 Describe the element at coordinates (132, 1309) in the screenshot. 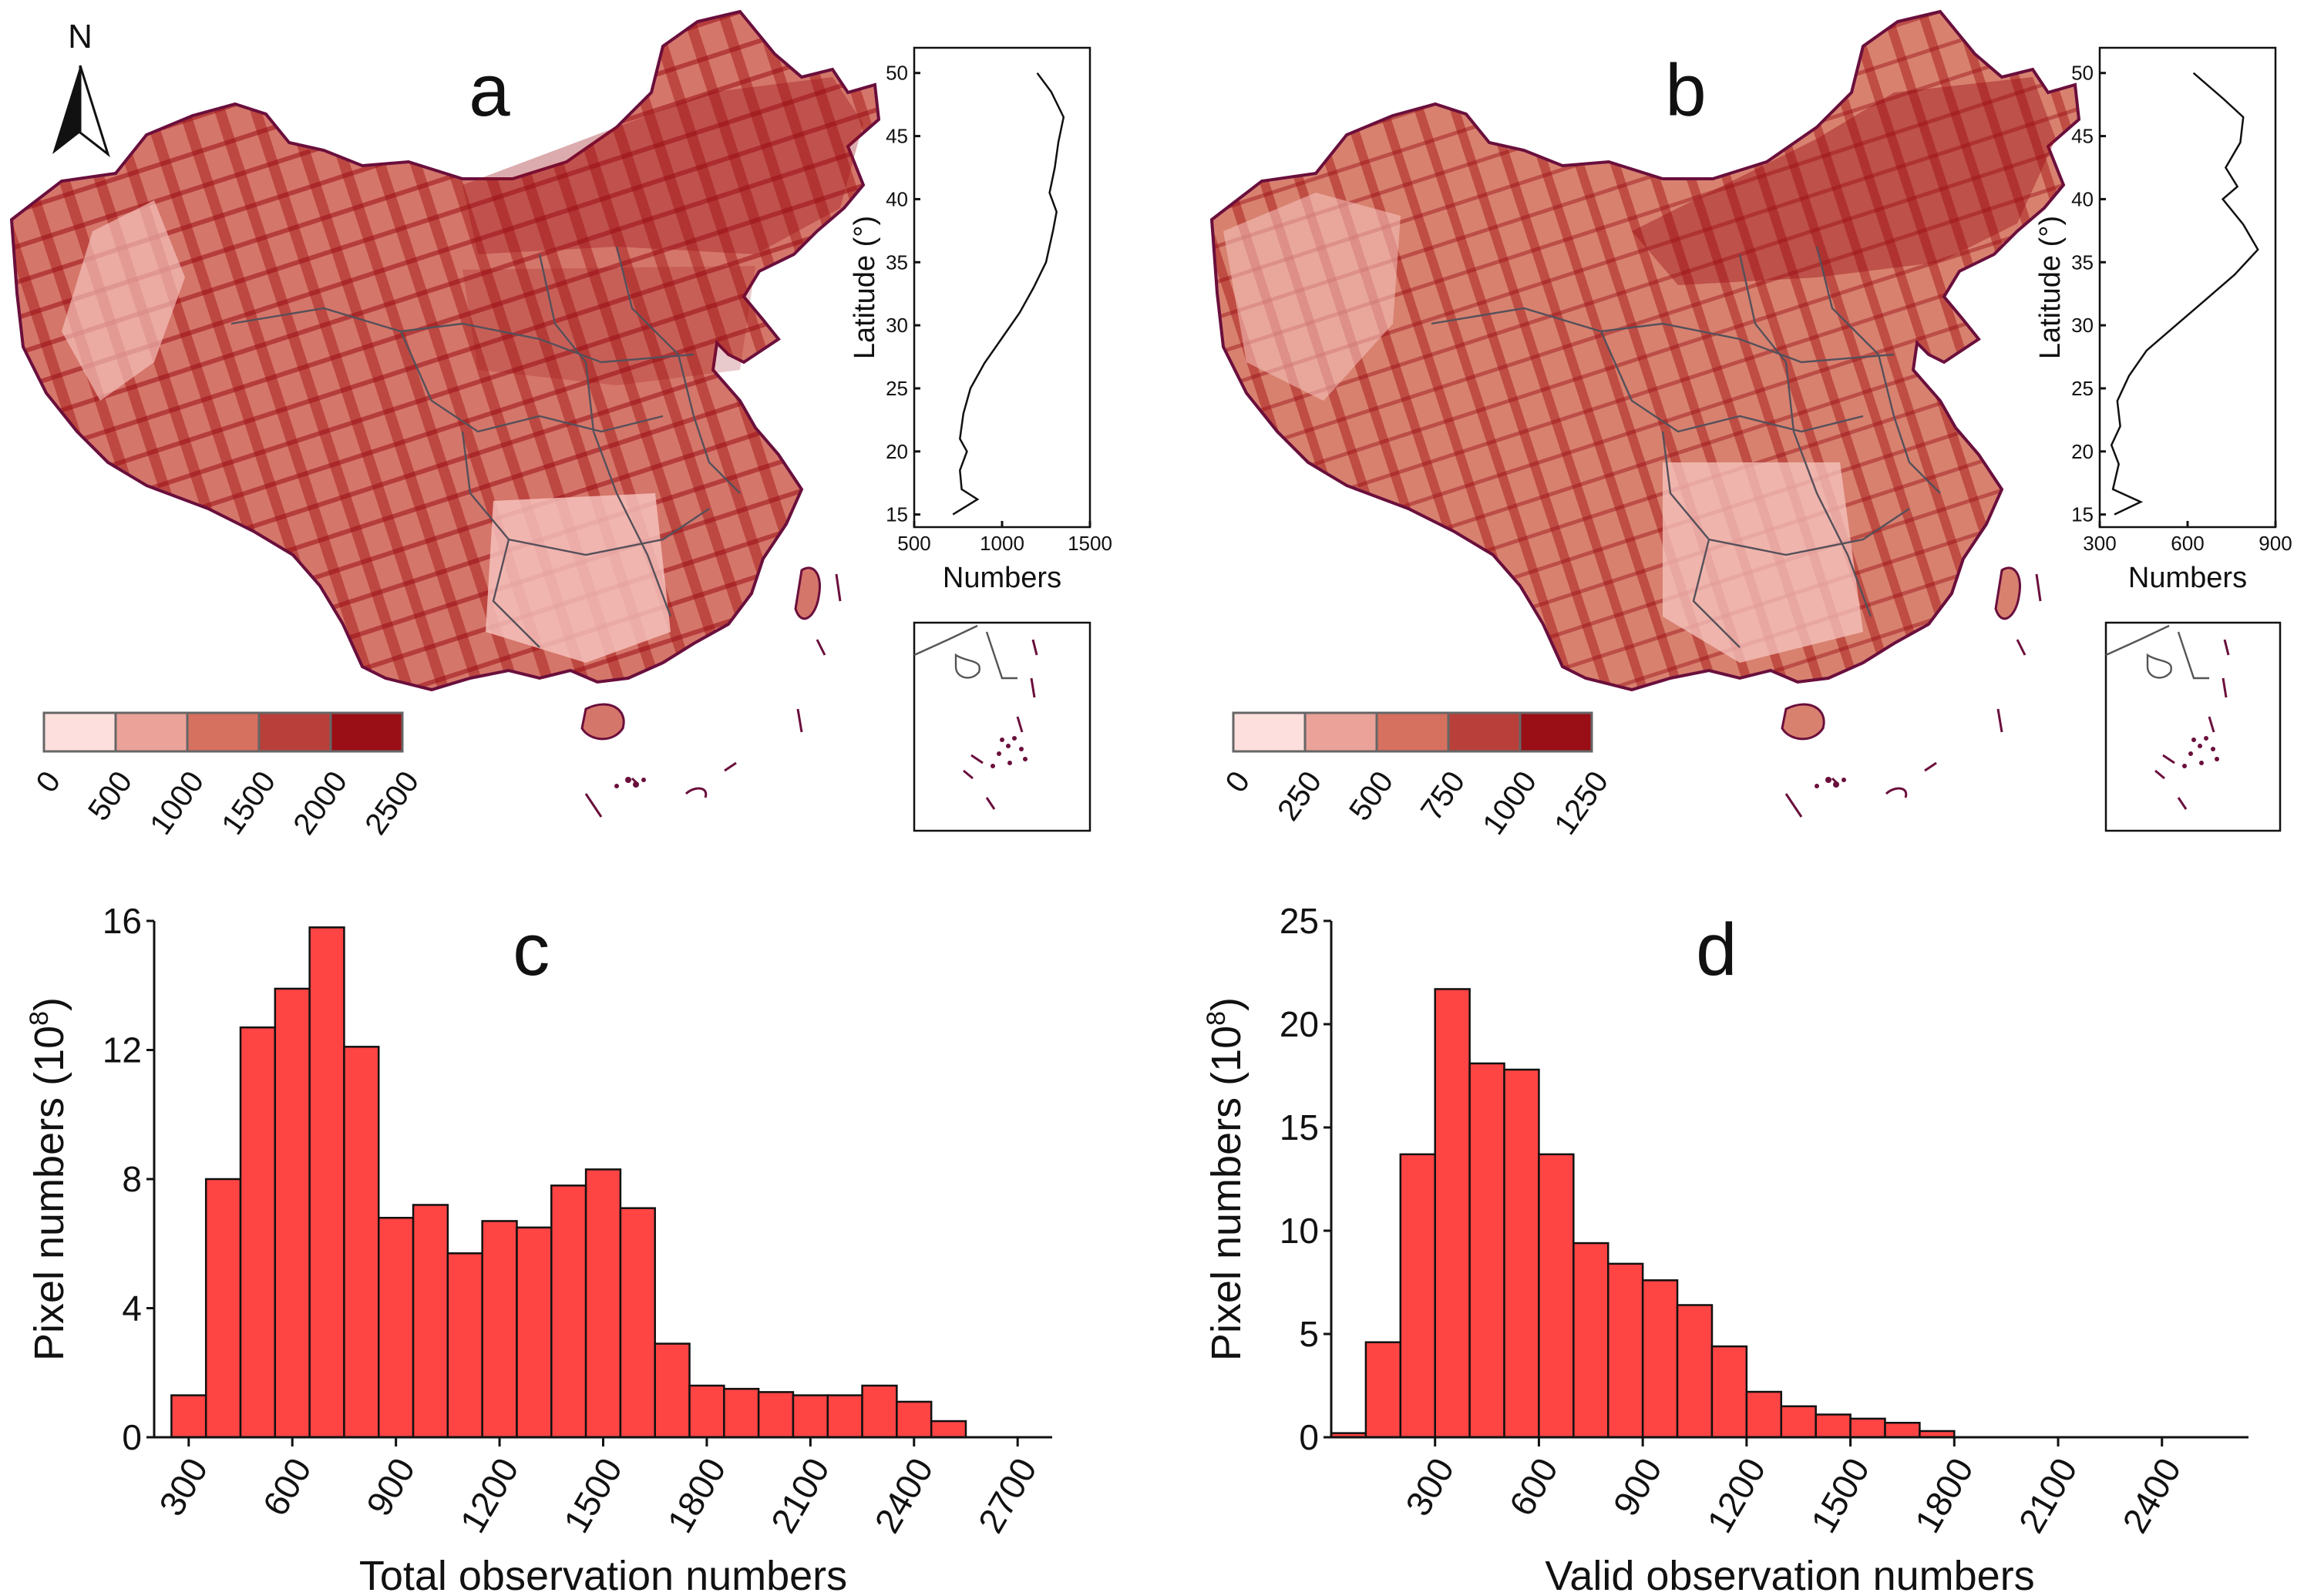

I see `y-tick-label: 4` at that location.